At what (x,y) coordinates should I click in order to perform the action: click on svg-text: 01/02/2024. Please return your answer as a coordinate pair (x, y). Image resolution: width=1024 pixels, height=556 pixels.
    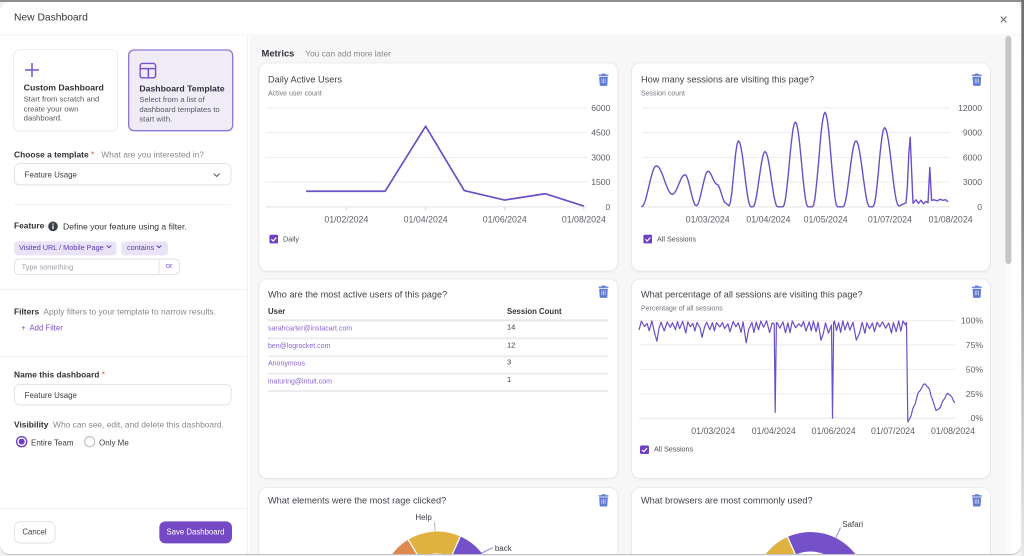
    Looking at the image, I should click on (346, 220).